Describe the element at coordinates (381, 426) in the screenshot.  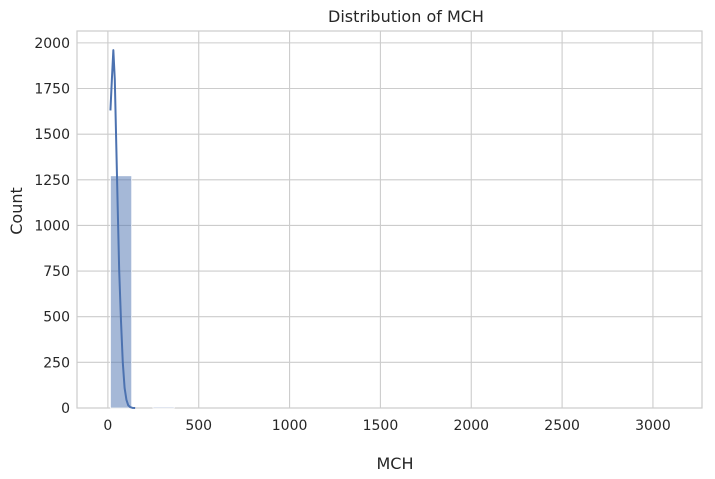
I see `x-tick-label: 1500` at that location.